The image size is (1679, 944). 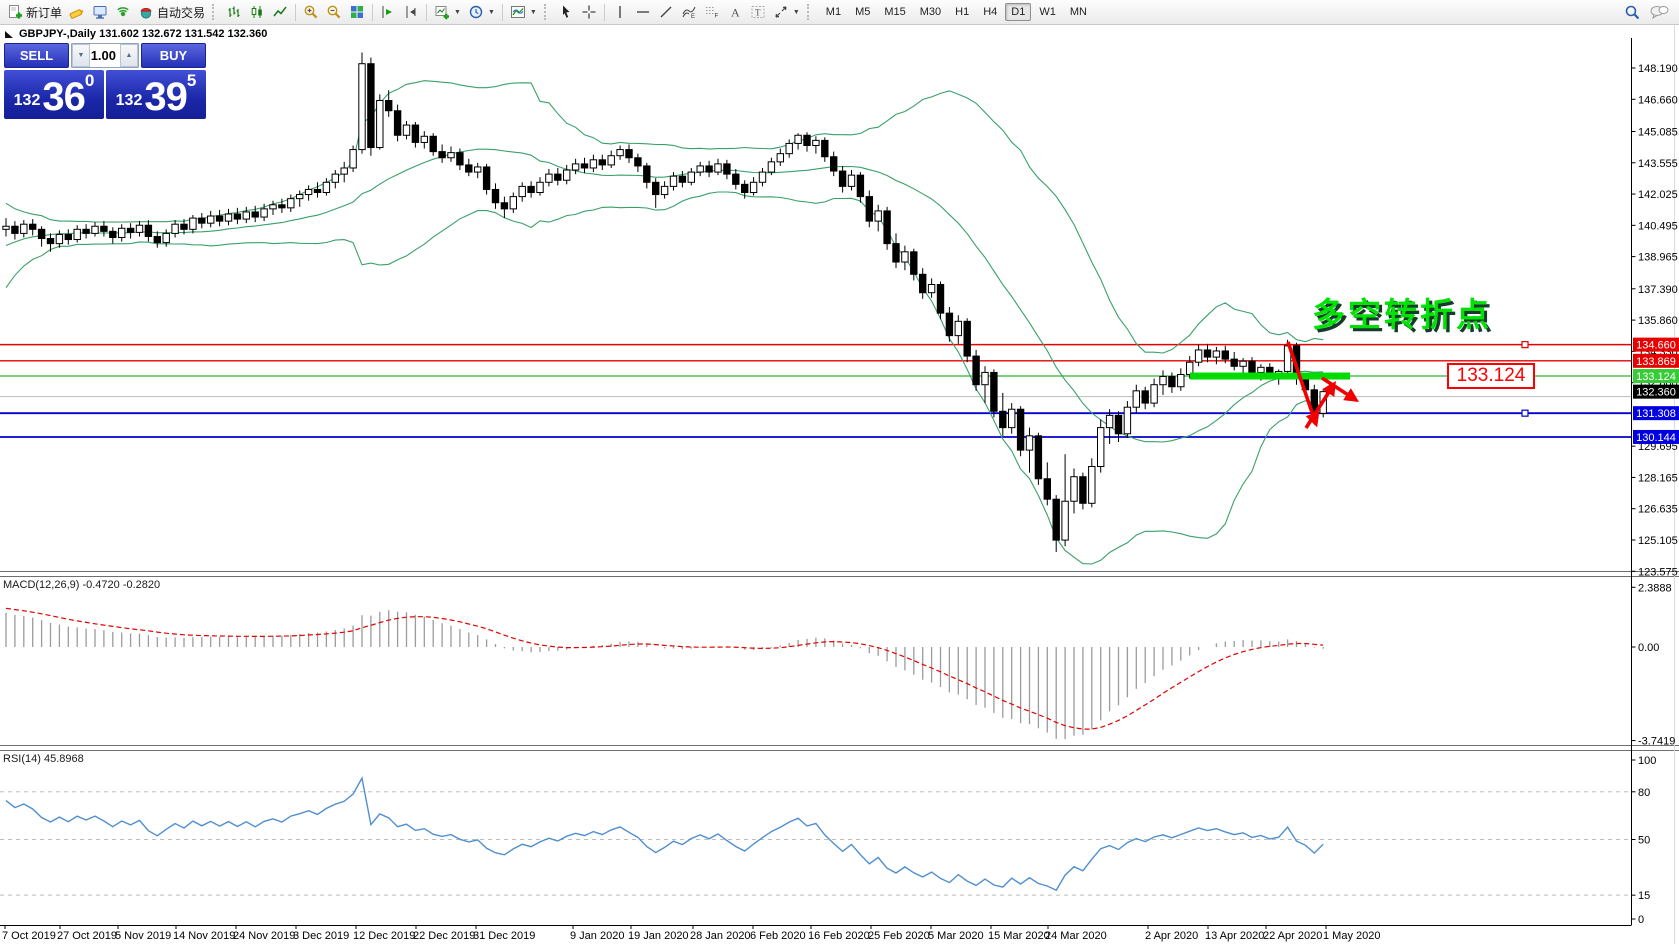 I want to click on svg-text: 5 Nov 2019, so click(x=143, y=936).